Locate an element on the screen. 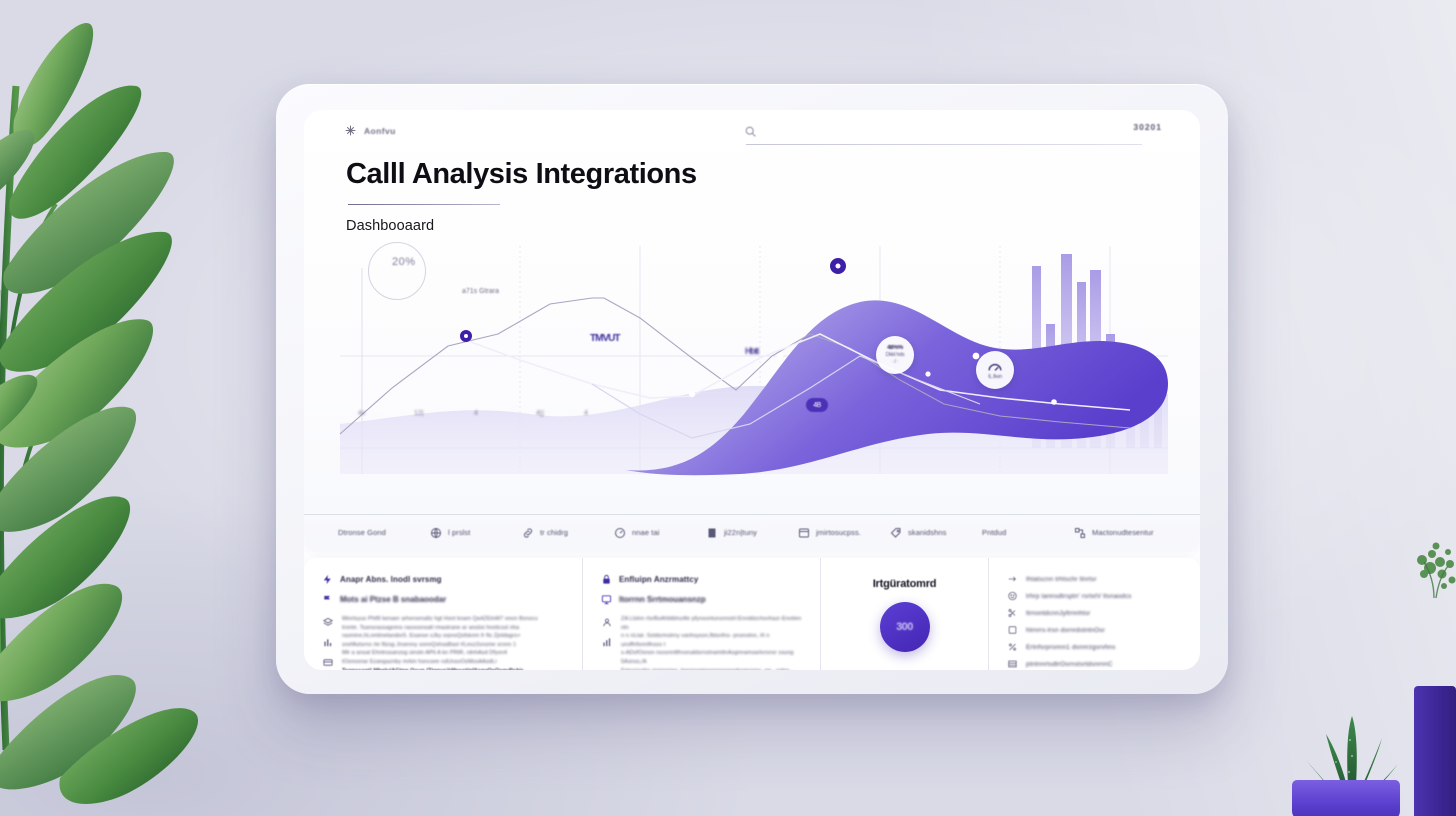 The height and width of the screenshot is (816, 1456). list-item-label: htrnrrs-lrsn dsrnrdstntnOsr is located at coordinates (1065, 630).